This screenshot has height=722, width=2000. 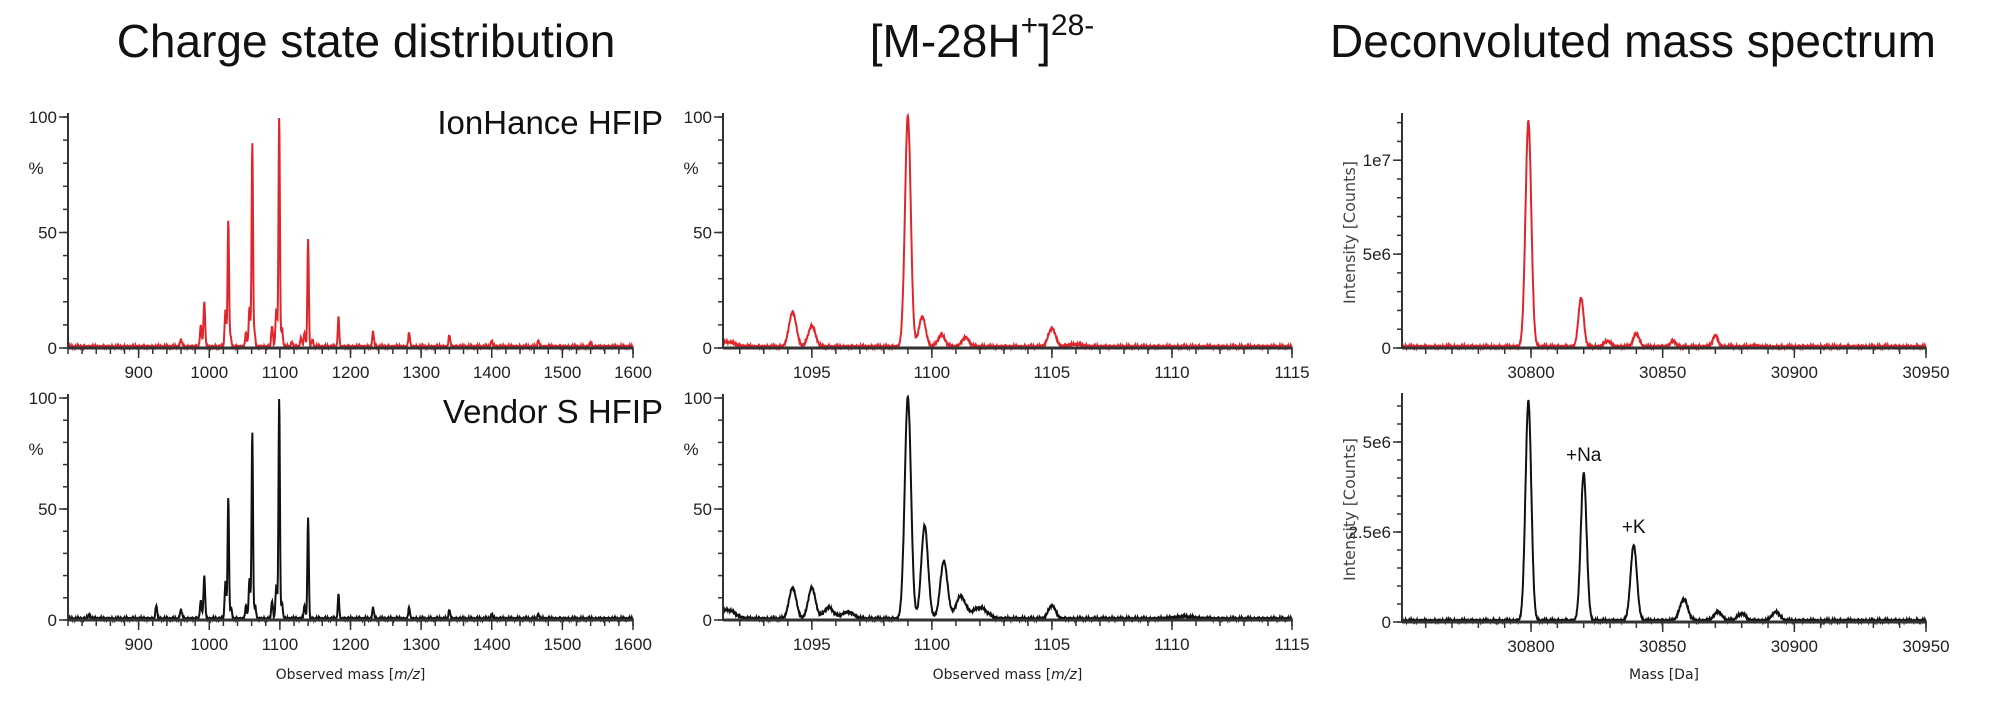 I want to click on title-charge-state: Charge state distribution, so click(x=366, y=41).